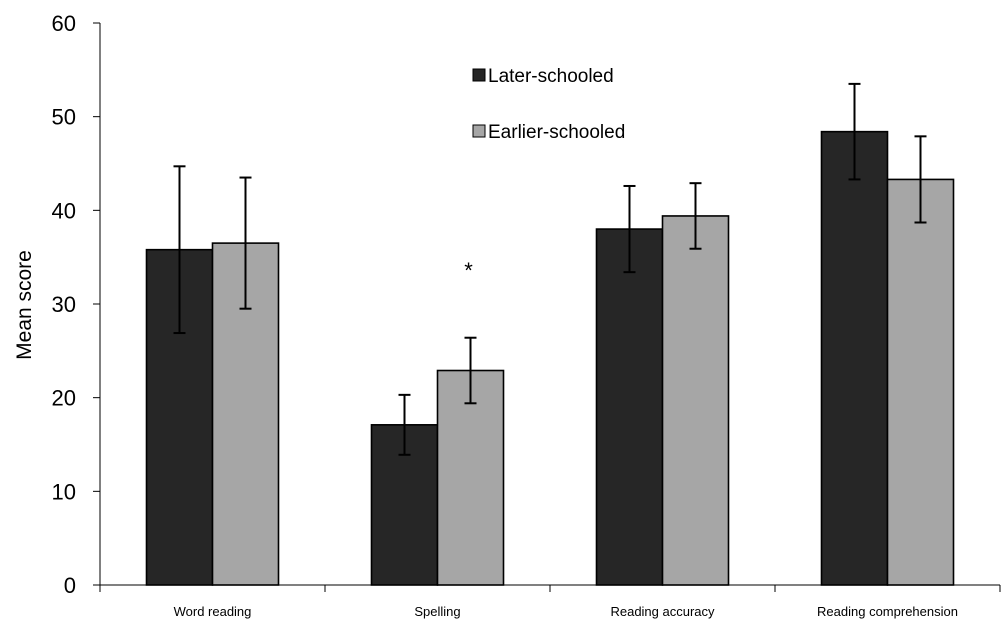  What do you see at coordinates (64, 210) in the screenshot?
I see `y-tick-label: 40` at bounding box center [64, 210].